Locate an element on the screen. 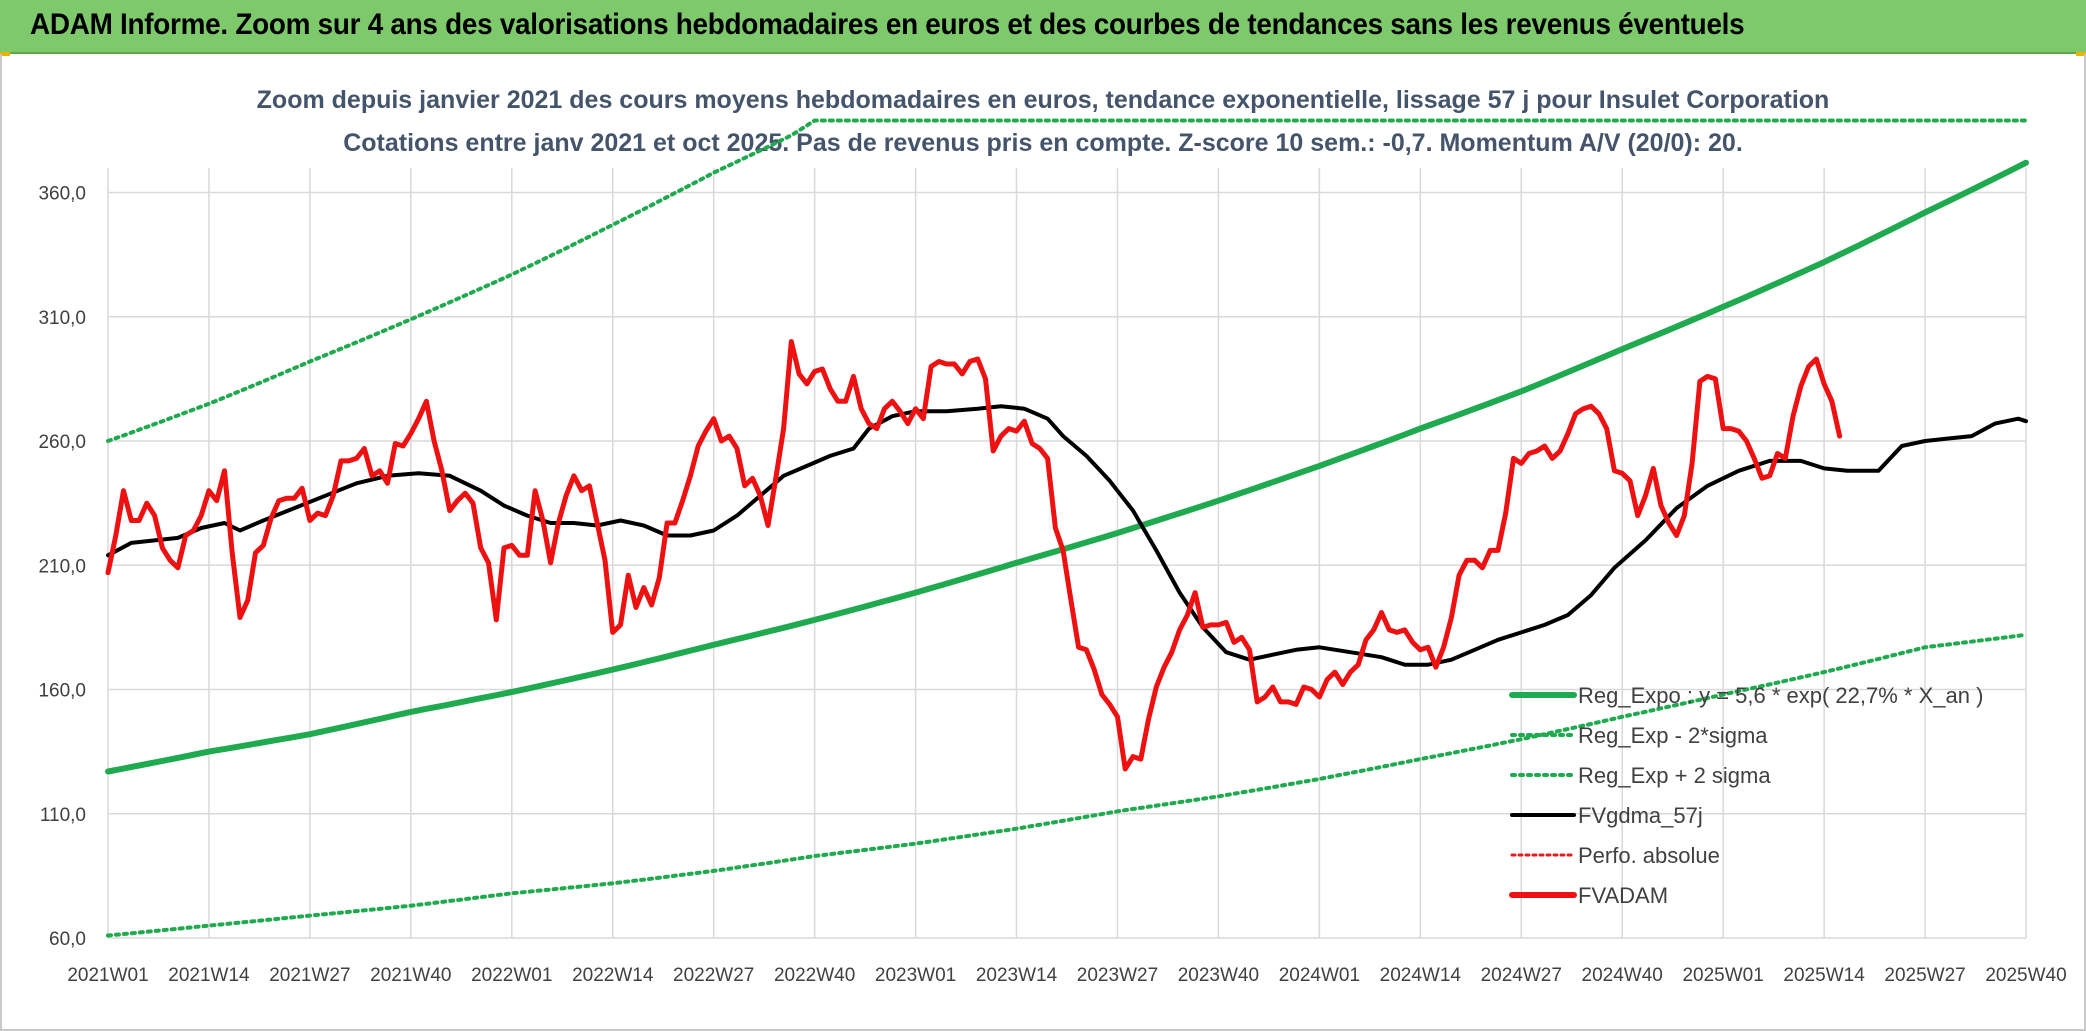  x-tick-label: 2021W14 is located at coordinates (209, 975).